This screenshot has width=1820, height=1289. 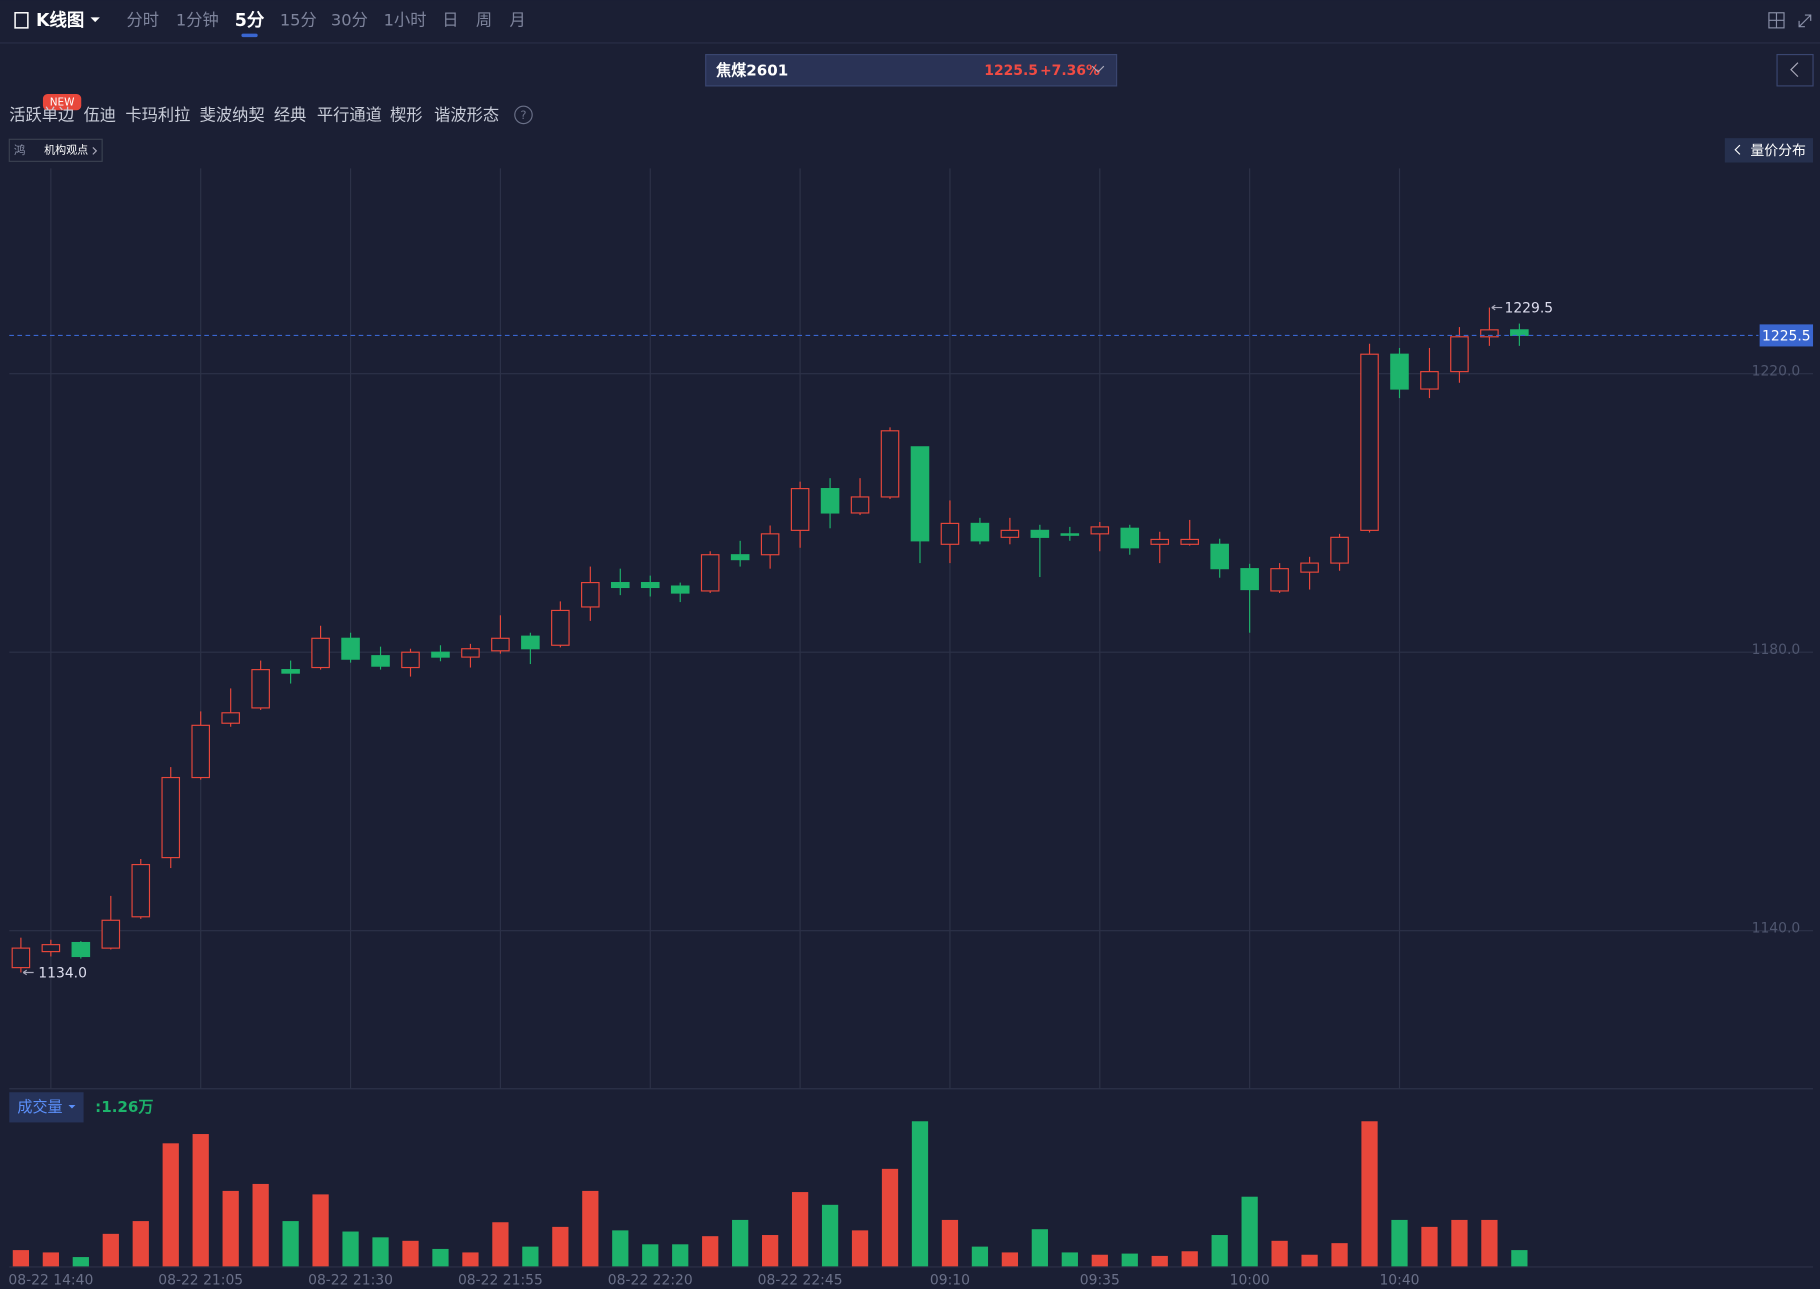 What do you see at coordinates (298, 19) in the screenshot?
I see `timeframe-tab: 15分` at bounding box center [298, 19].